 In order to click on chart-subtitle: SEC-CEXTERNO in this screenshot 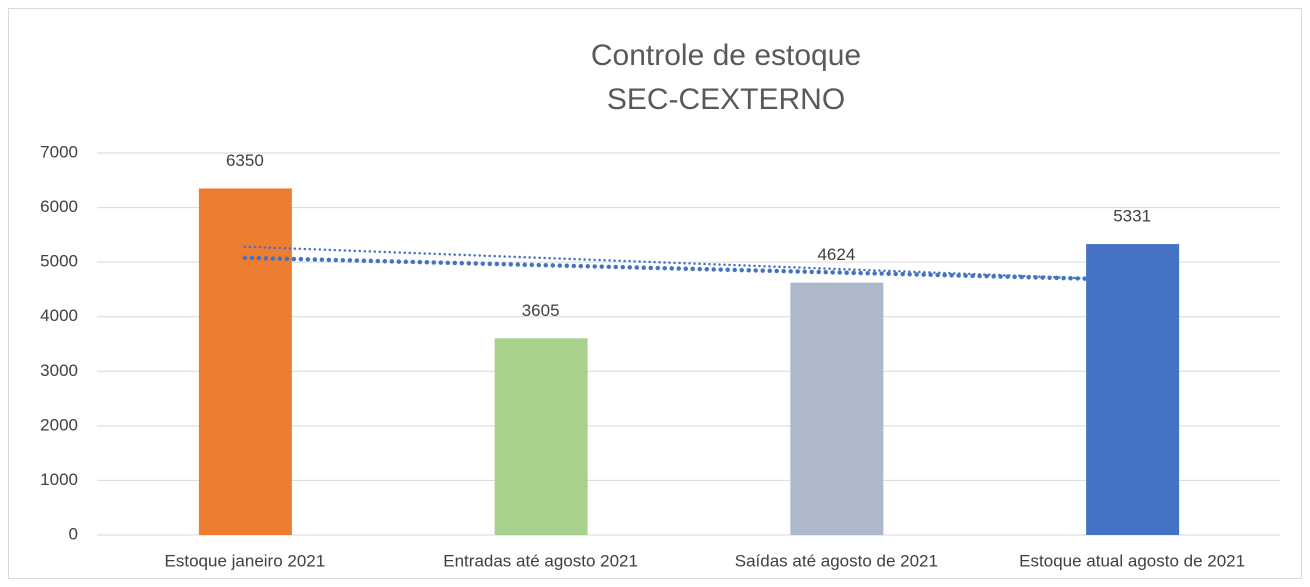, I will do `click(726, 99)`.